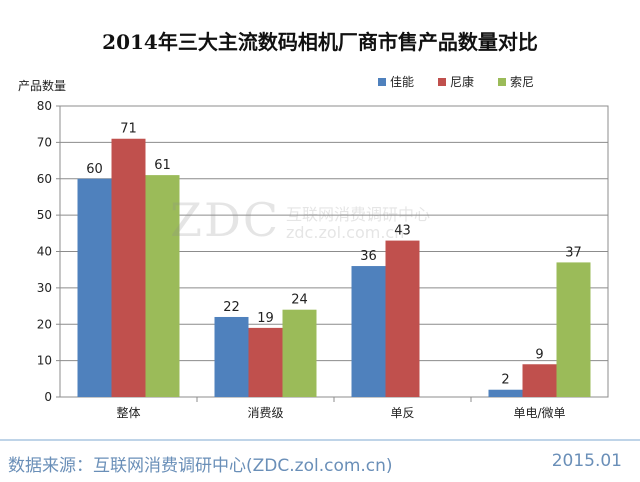 This screenshot has width=640, height=482. What do you see at coordinates (231, 307) in the screenshot?
I see `data-label: 22` at bounding box center [231, 307].